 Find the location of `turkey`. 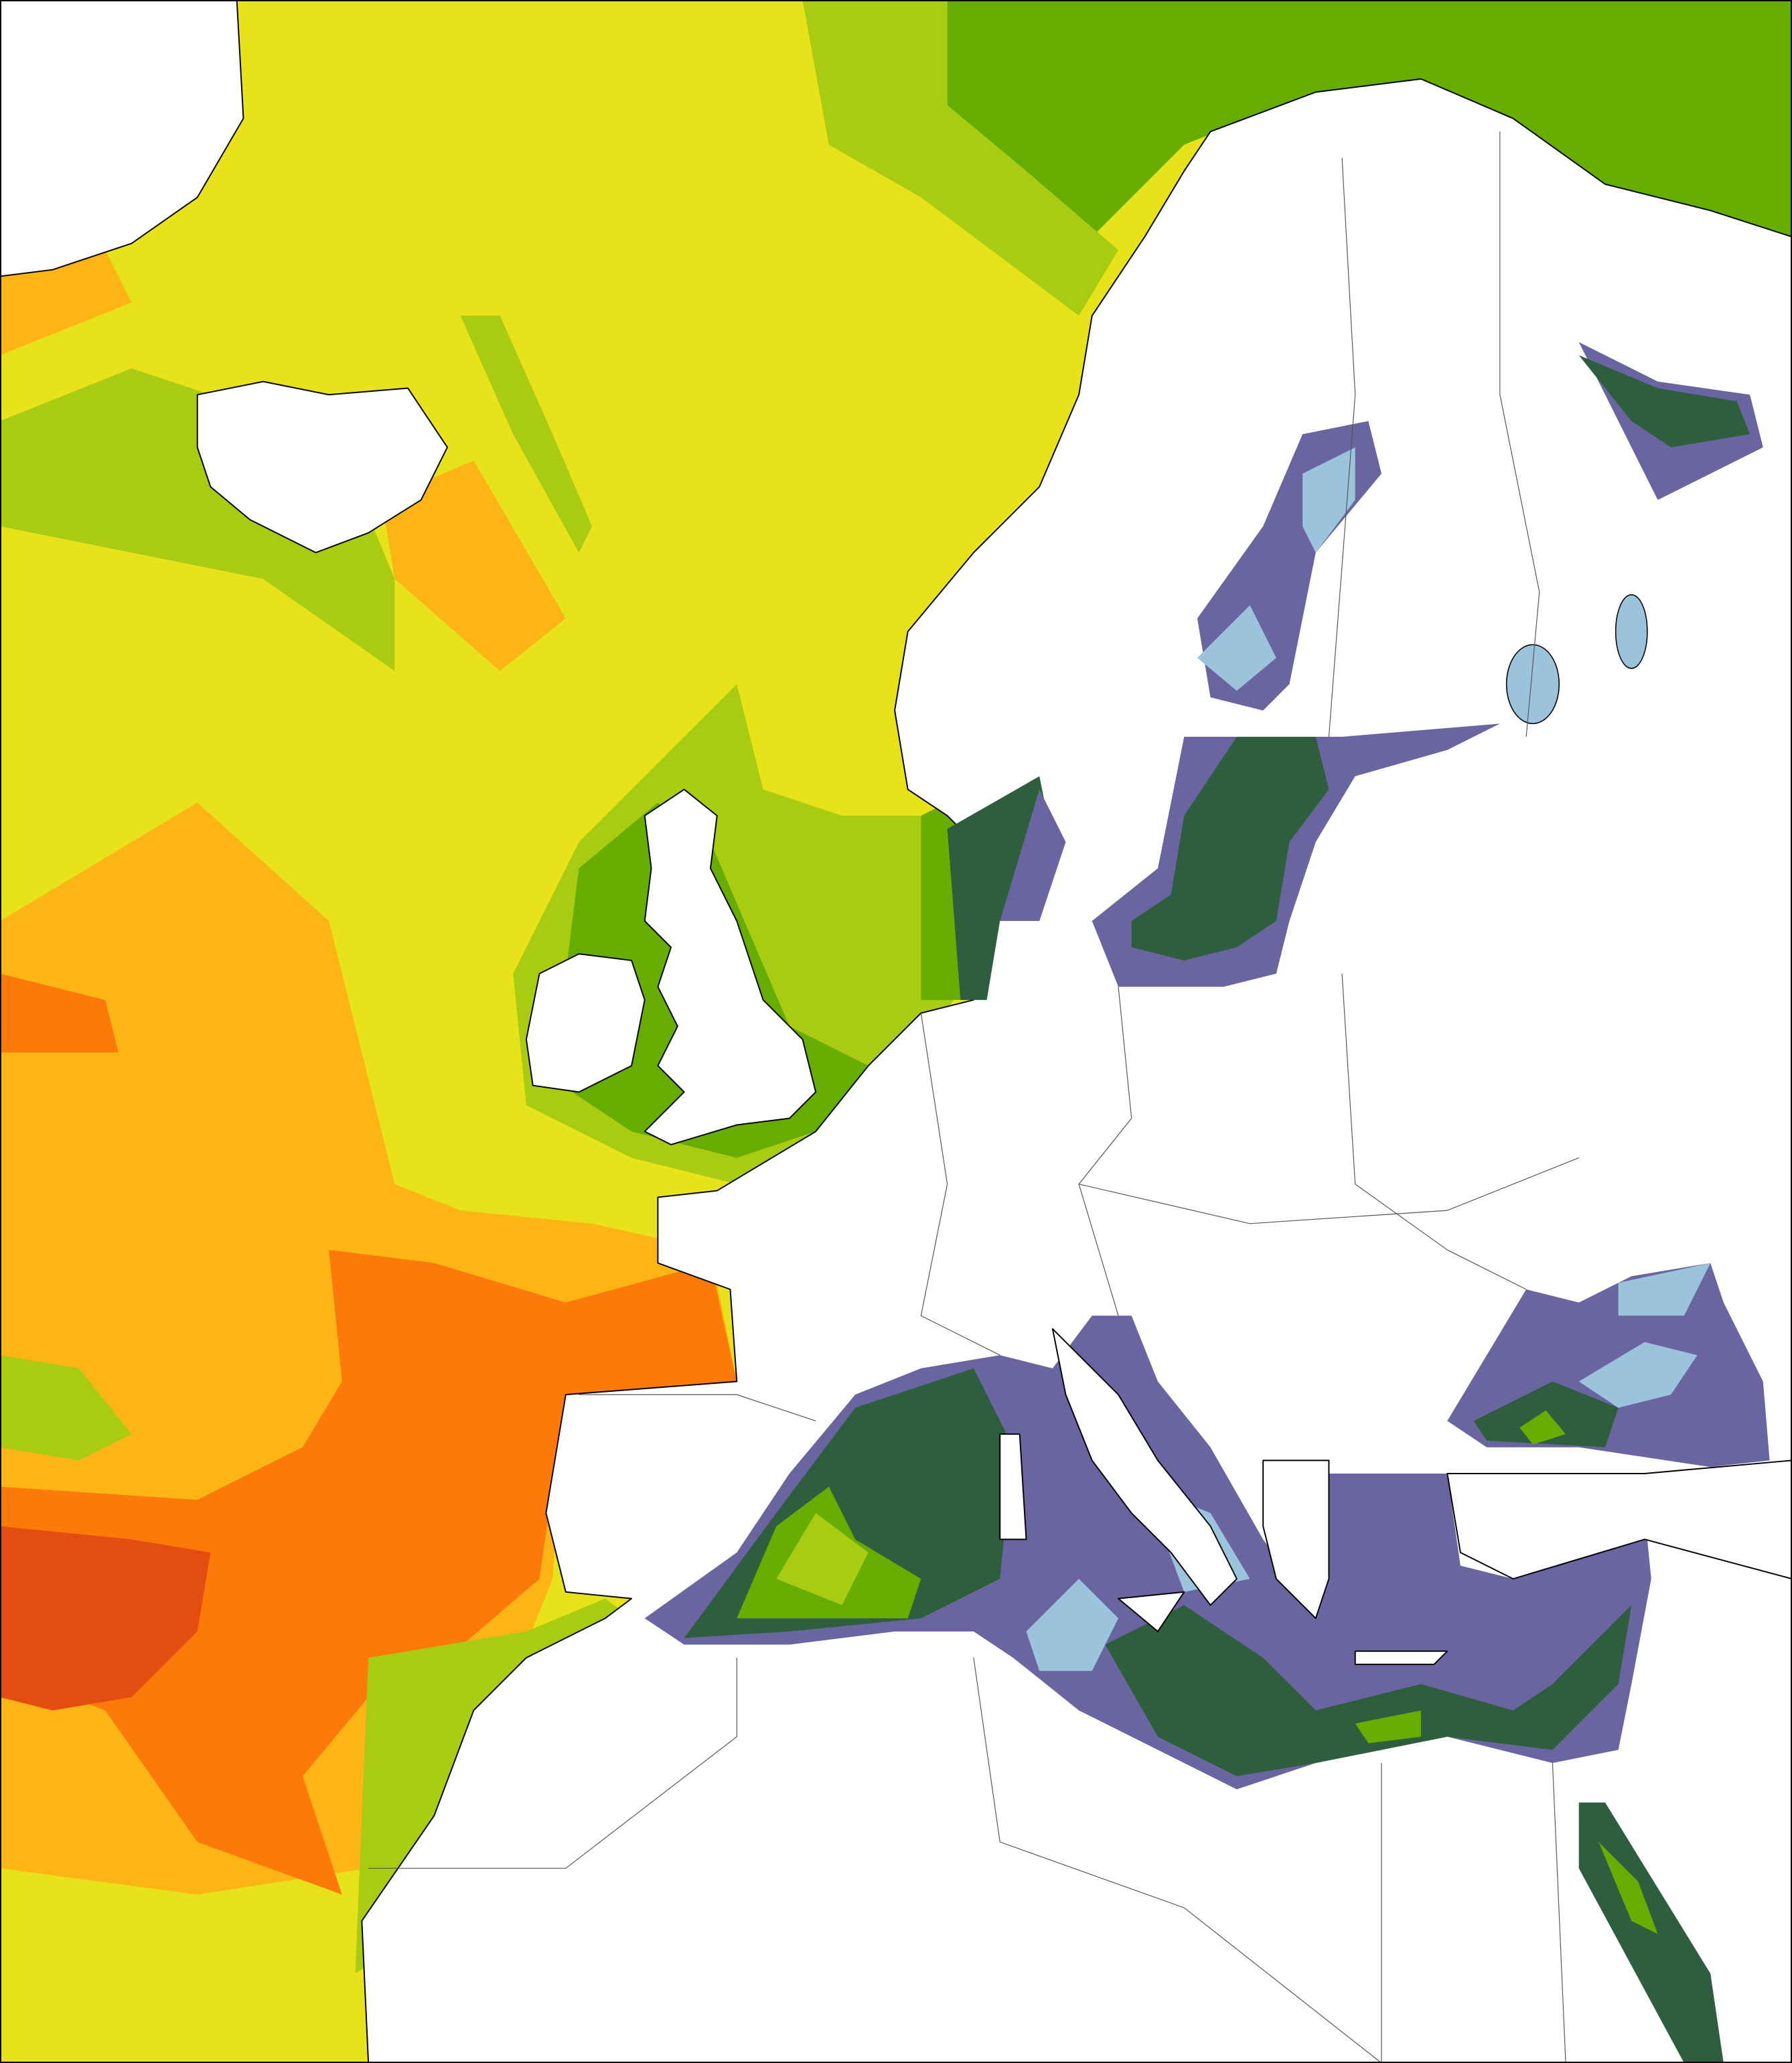

turkey is located at coordinates (1619, 1520).